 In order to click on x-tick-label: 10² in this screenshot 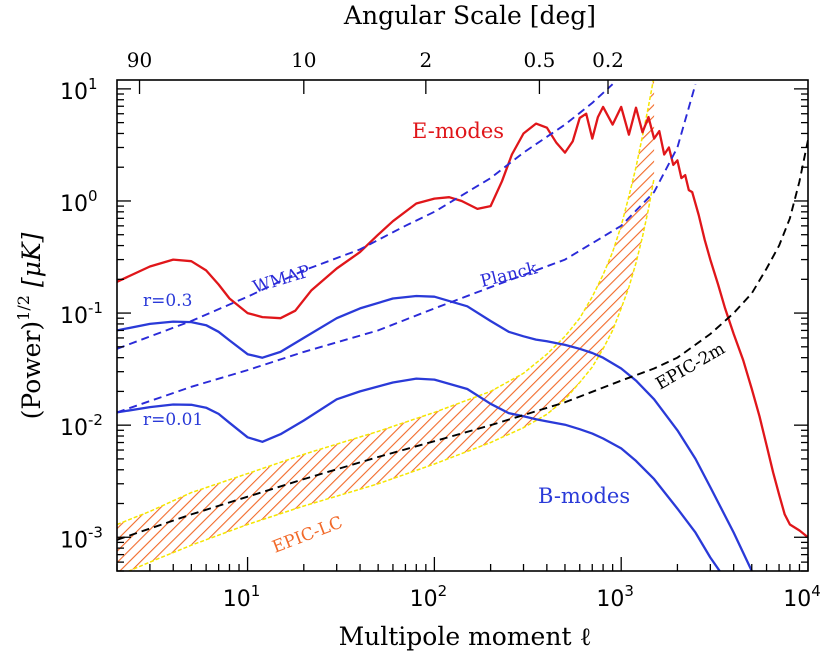, I will do `click(429, 597)`.